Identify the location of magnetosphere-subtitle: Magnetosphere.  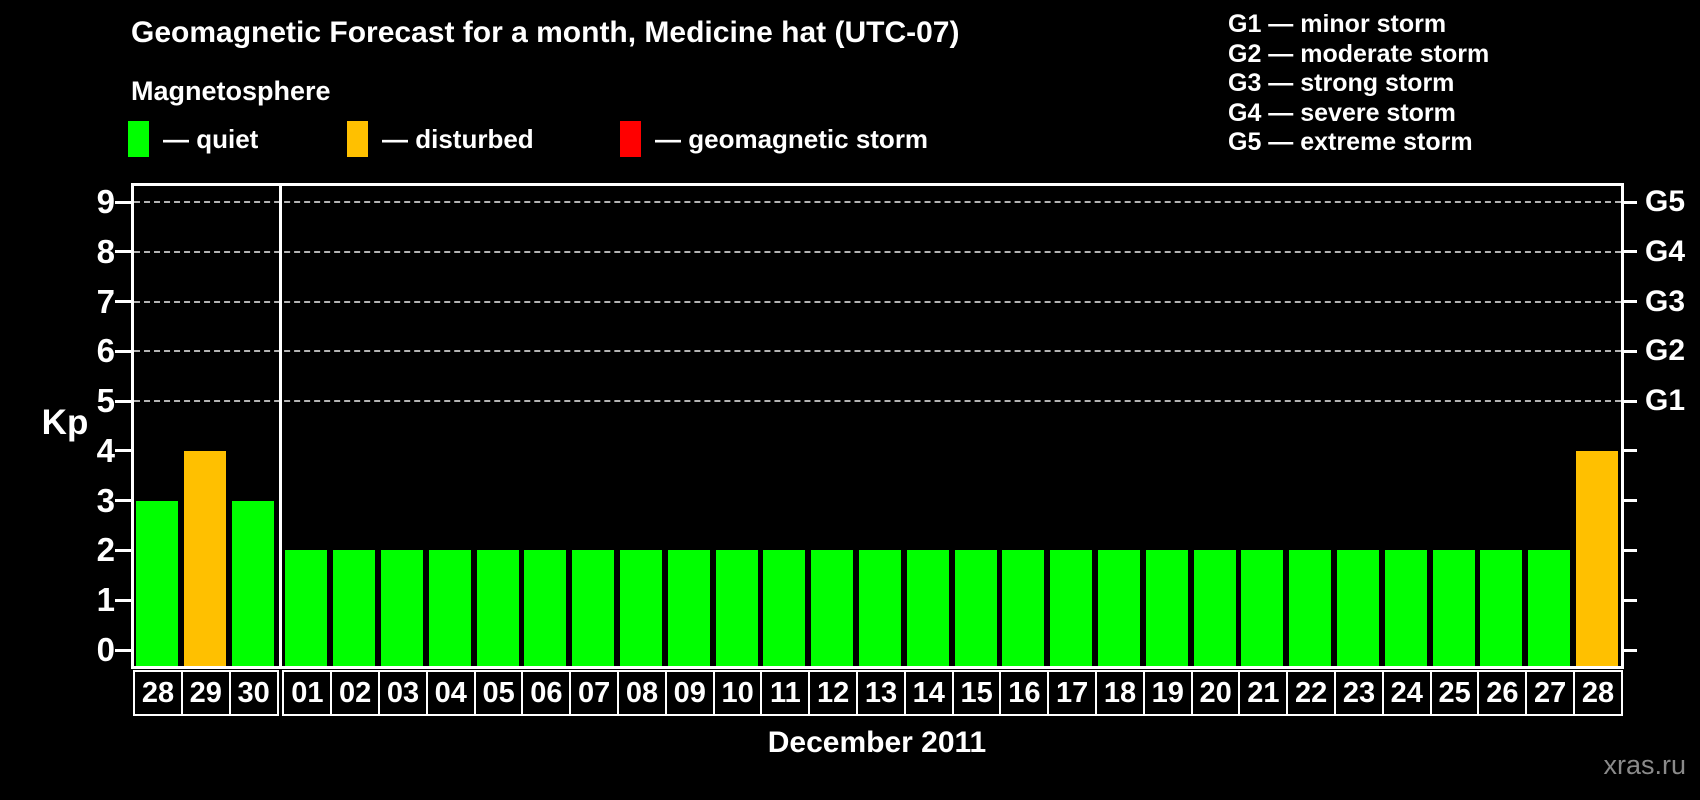
(231, 91).